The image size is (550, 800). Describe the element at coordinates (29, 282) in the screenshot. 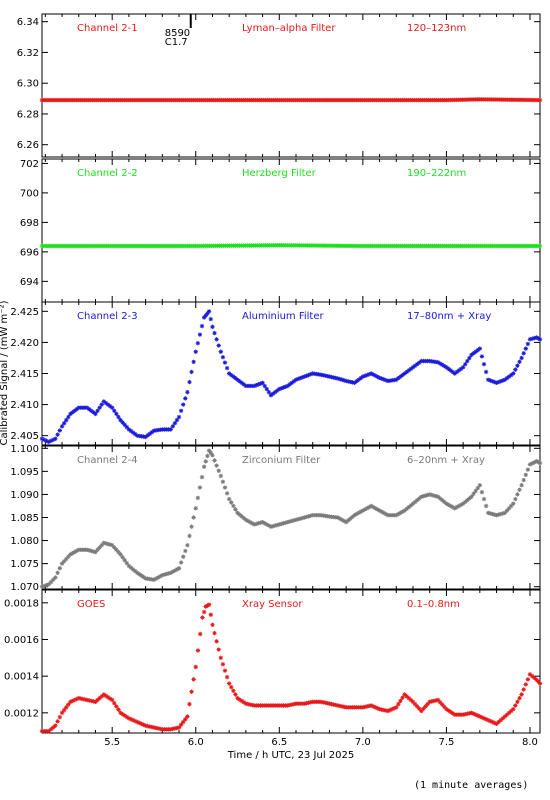

I see `y-tick-label: 694` at that location.